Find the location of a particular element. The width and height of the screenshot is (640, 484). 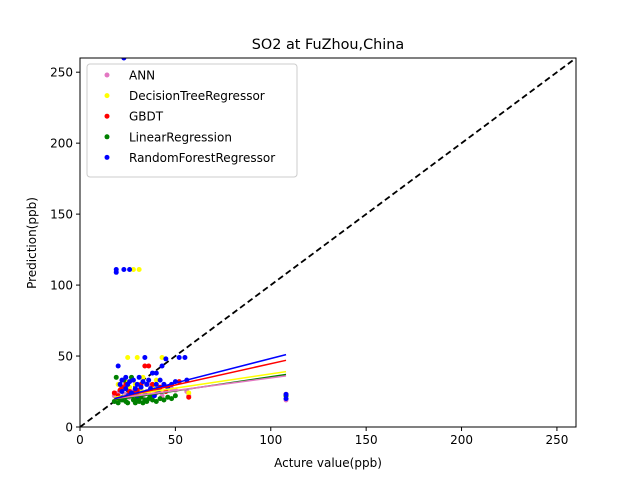

x-tick-label-4: 200 is located at coordinates (461, 440).